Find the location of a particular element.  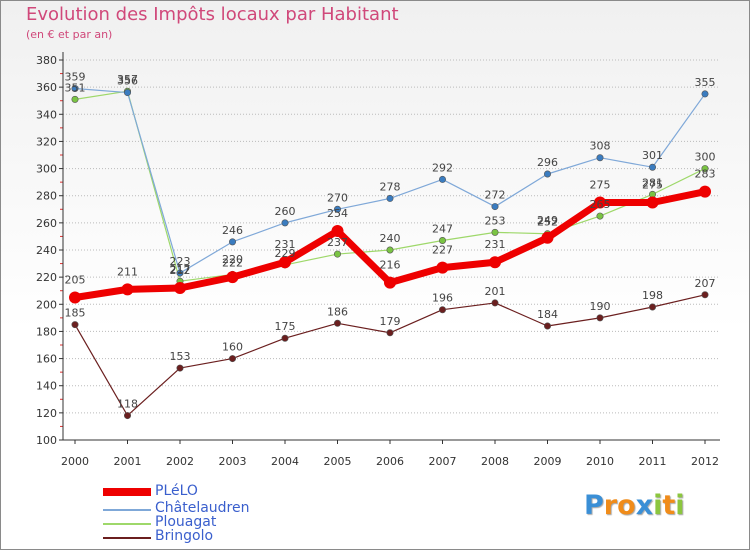

data-label: 308 is located at coordinates (600, 146).